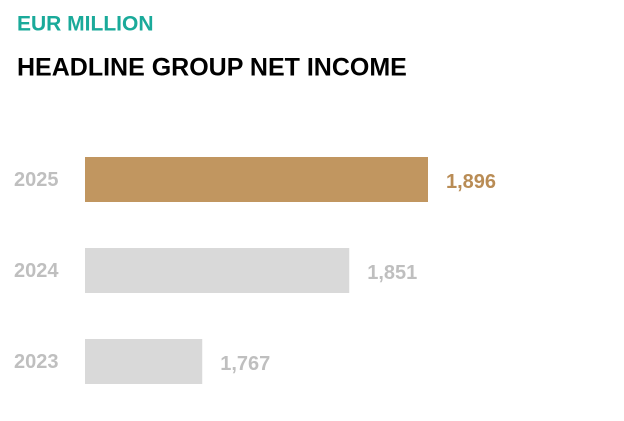 Image resolution: width=624 pixels, height=421 pixels. What do you see at coordinates (85, 24) in the screenshot?
I see `chart-subtitle: EUR MILLION` at bounding box center [85, 24].